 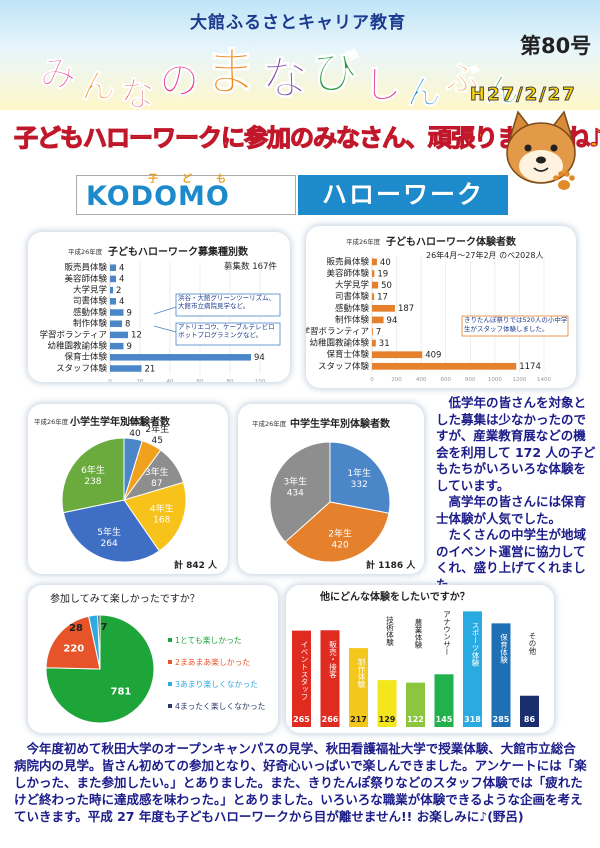 What do you see at coordinates (541, 147) in the screenshot?
I see `shiba-dog-icon` at bounding box center [541, 147].